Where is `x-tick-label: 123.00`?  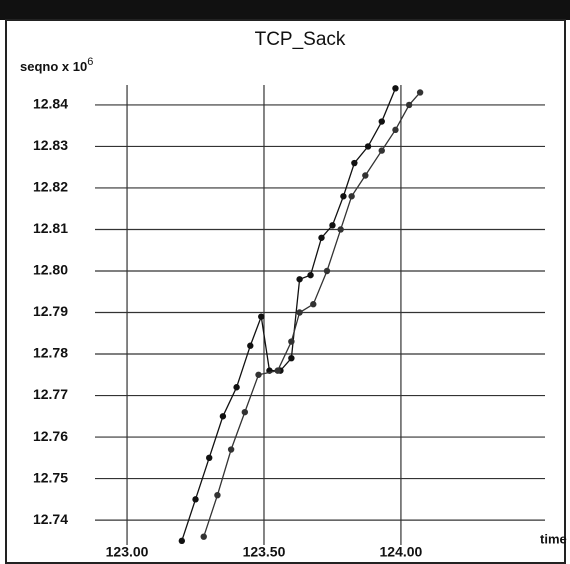 x-tick-label: 123.00 is located at coordinates (127, 552).